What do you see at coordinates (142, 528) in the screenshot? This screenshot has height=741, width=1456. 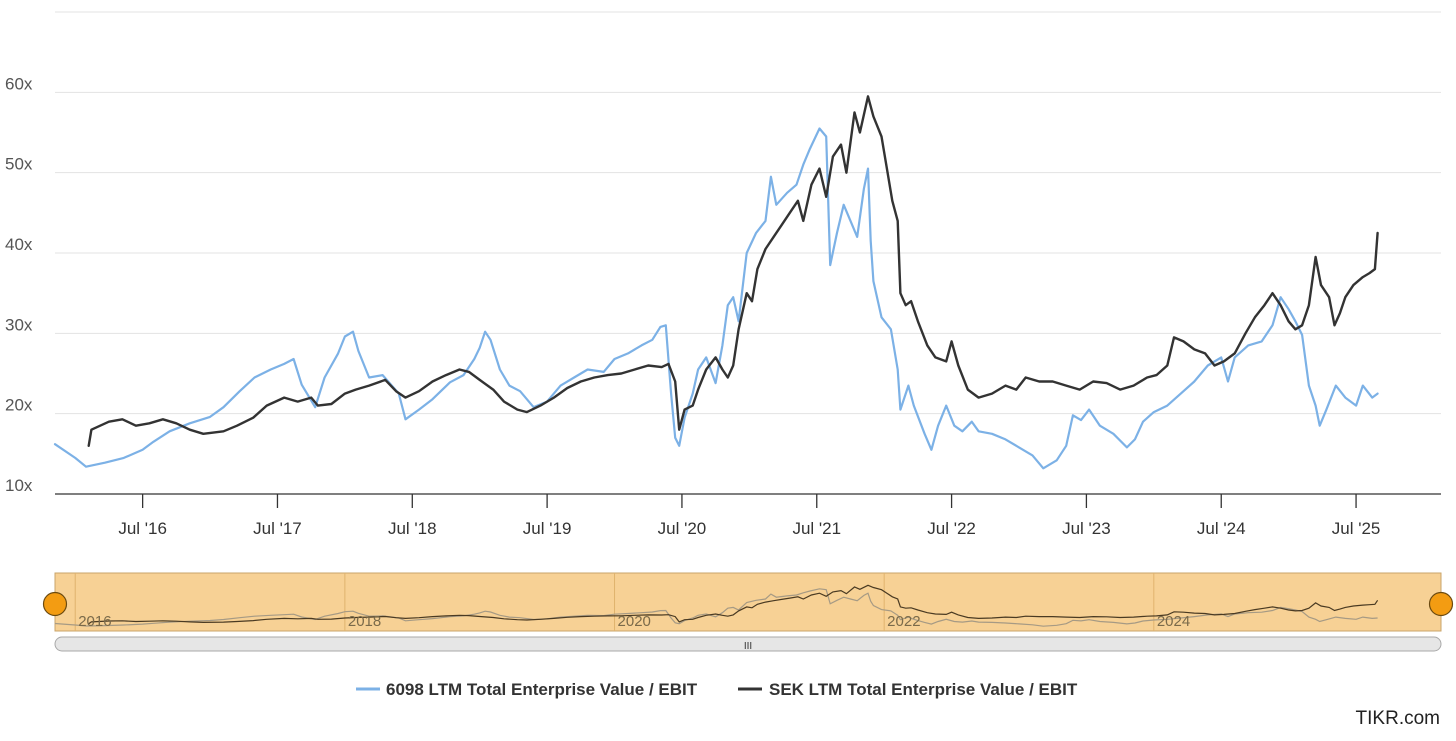 I see `x-tick-label: Jul '16` at bounding box center [142, 528].